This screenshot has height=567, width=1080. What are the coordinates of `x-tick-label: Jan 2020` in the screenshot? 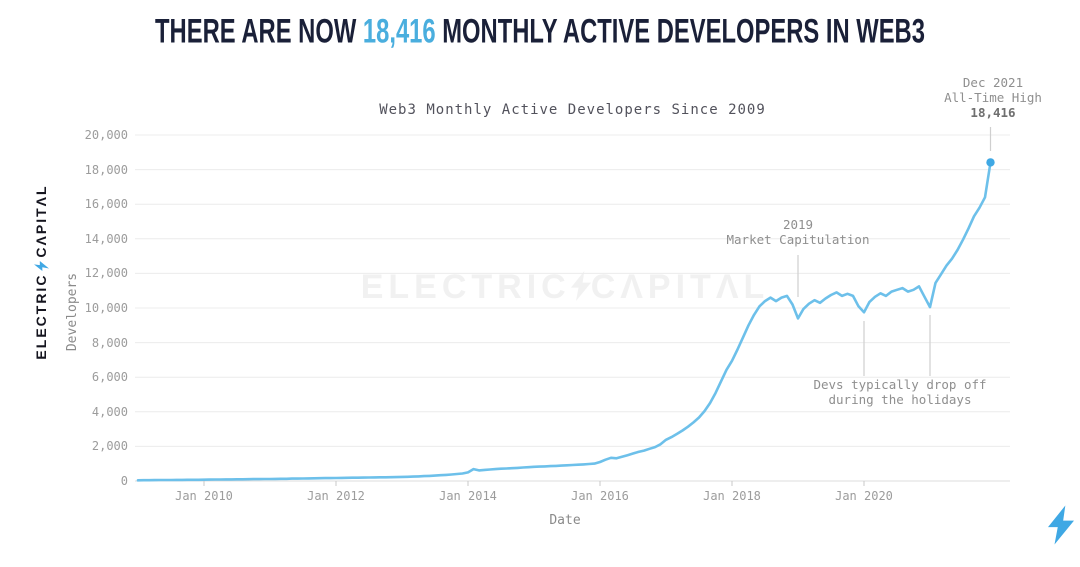 It's located at (864, 496).